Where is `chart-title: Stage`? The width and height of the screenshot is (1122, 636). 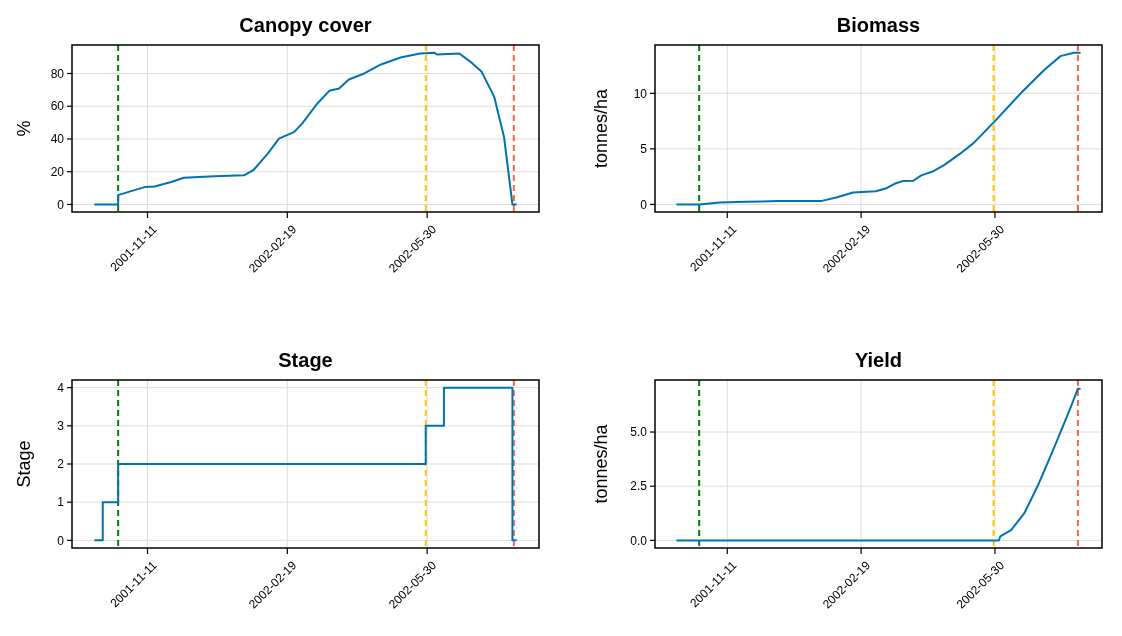
chart-title: Stage is located at coordinates (305, 360).